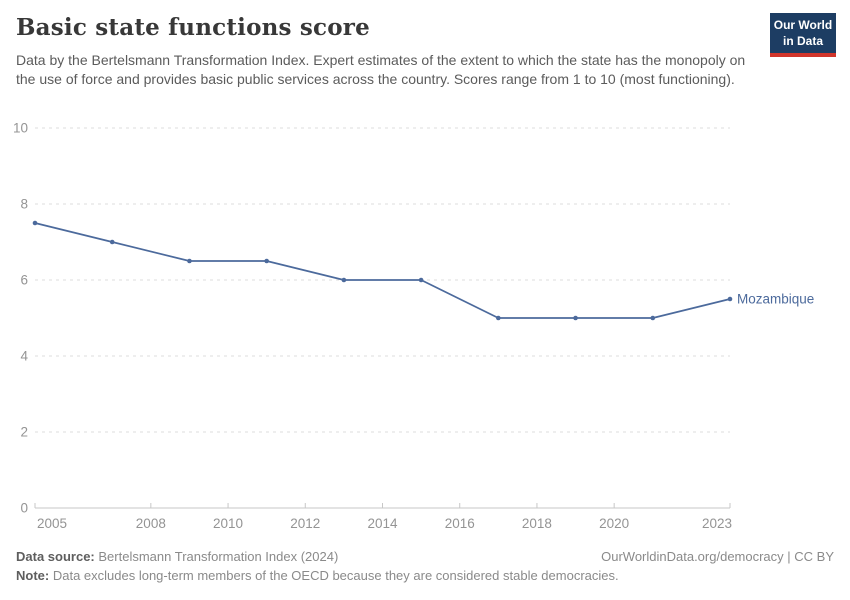 Image resolution: width=850 pixels, height=600 pixels. Describe the element at coordinates (218, 556) in the screenshot. I see `data-source-value: Bertelsmann Transformation Index (2024)` at that location.